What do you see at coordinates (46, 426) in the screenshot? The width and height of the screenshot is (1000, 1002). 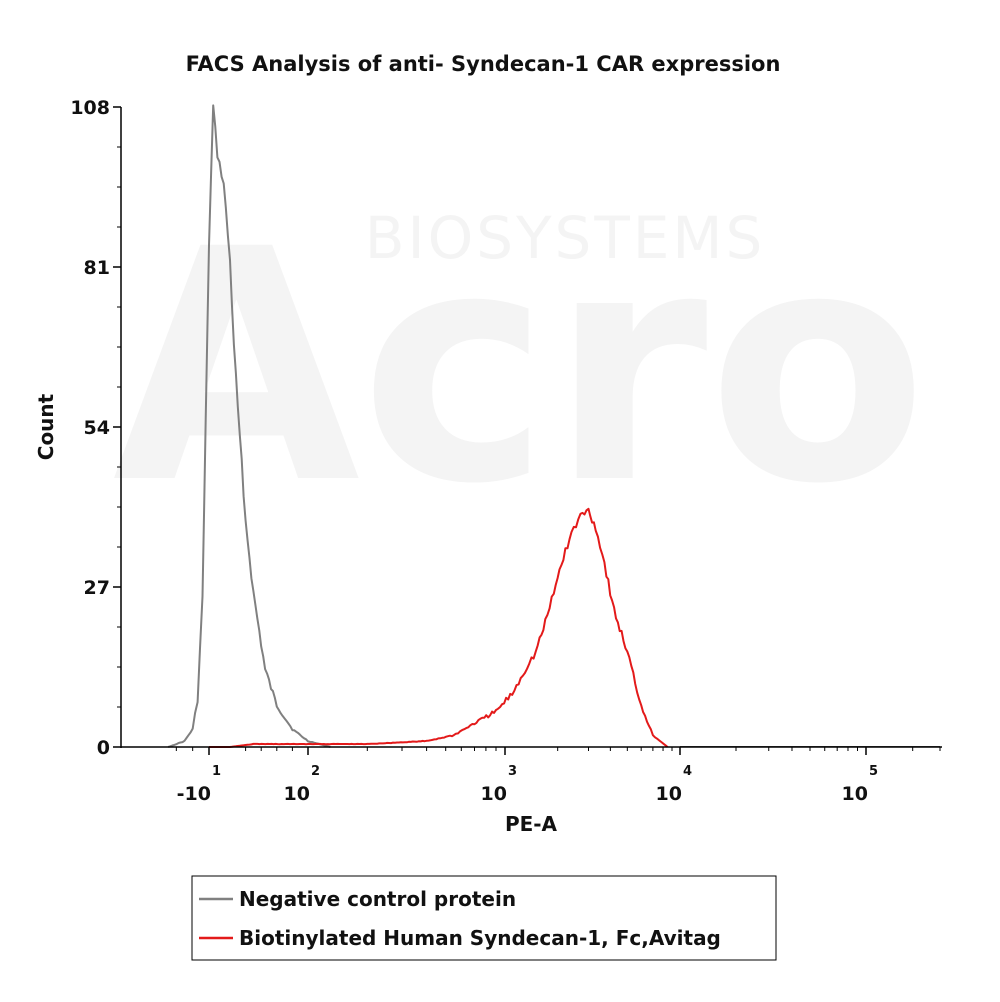 I see `y-axis-label: Count` at bounding box center [46, 426].